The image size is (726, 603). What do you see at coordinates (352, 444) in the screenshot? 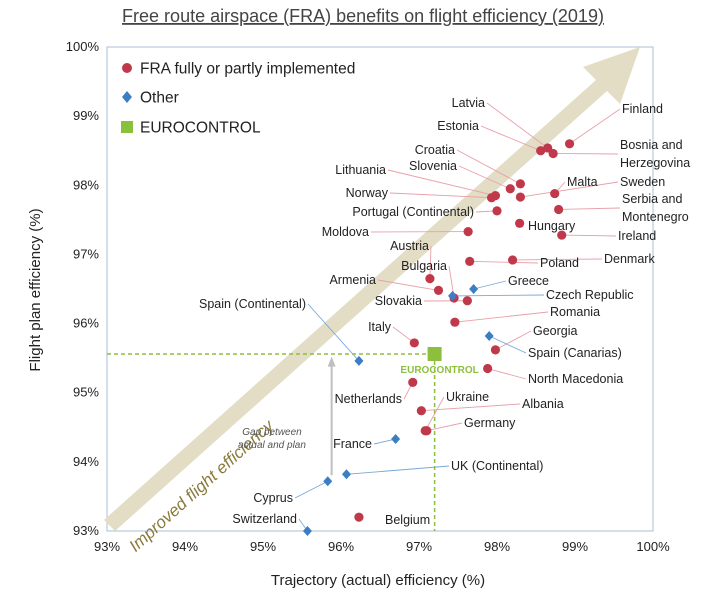
I see `point-label: France` at bounding box center [352, 444].